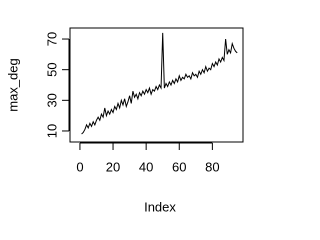  Describe the element at coordinates (146, 166) in the screenshot. I see `x-tick-label: 40` at that location.